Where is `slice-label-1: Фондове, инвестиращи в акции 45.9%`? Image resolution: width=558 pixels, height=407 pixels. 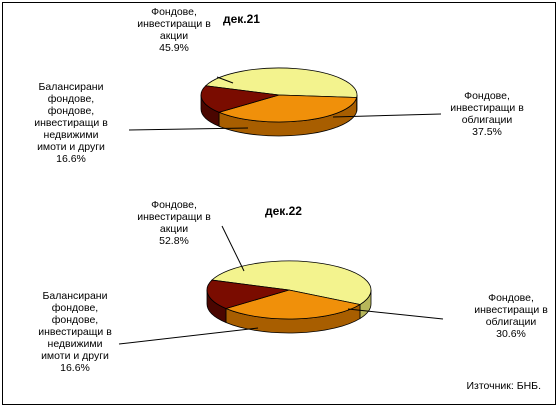
slice-label-1: Фондове, инвестиращи в акции 45.9% is located at coordinates (174, 30).